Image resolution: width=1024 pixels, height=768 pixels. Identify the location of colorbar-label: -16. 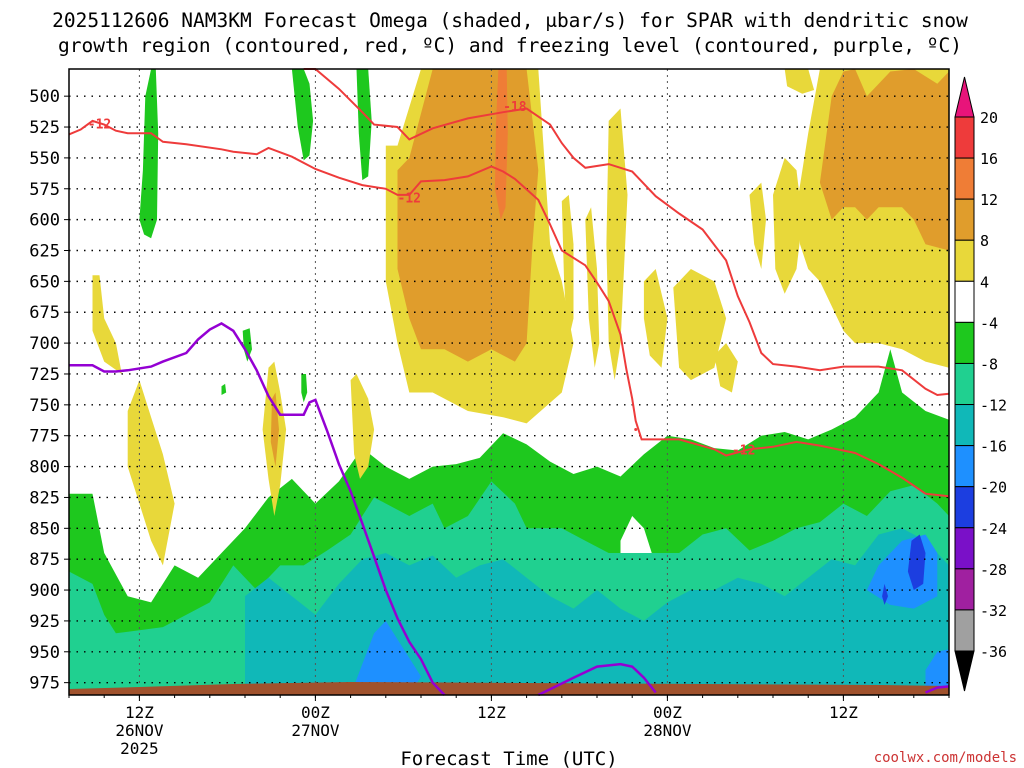
(993, 447).